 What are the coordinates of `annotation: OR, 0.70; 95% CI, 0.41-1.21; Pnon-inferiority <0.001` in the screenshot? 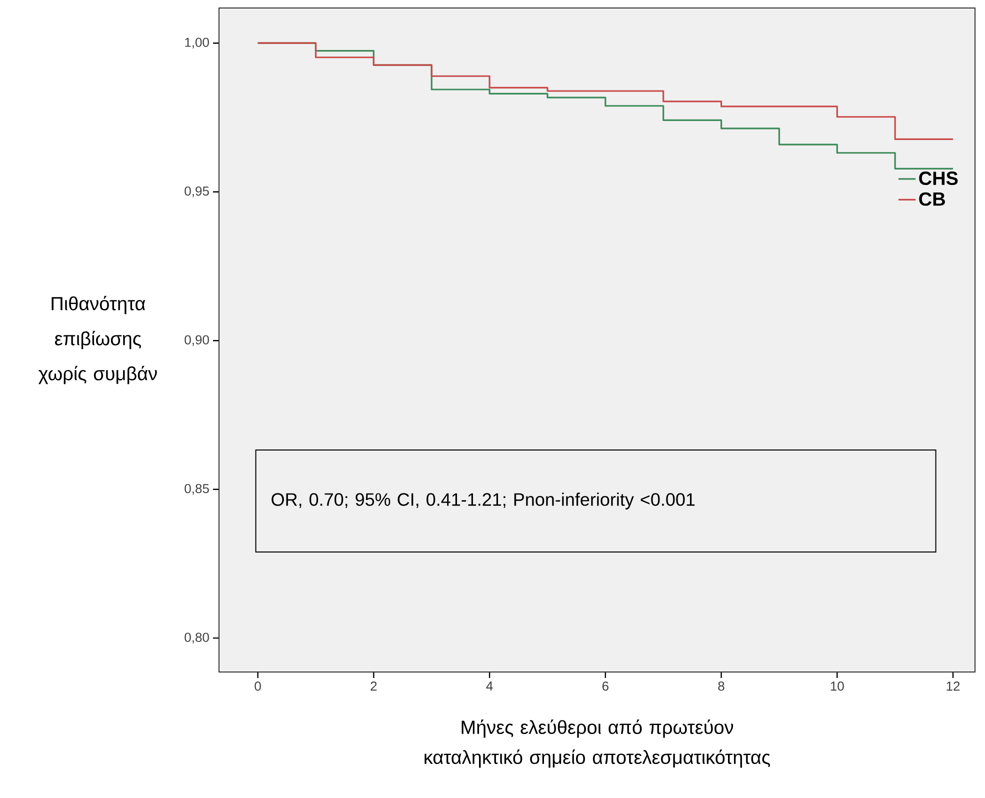 It's located at (483, 501).